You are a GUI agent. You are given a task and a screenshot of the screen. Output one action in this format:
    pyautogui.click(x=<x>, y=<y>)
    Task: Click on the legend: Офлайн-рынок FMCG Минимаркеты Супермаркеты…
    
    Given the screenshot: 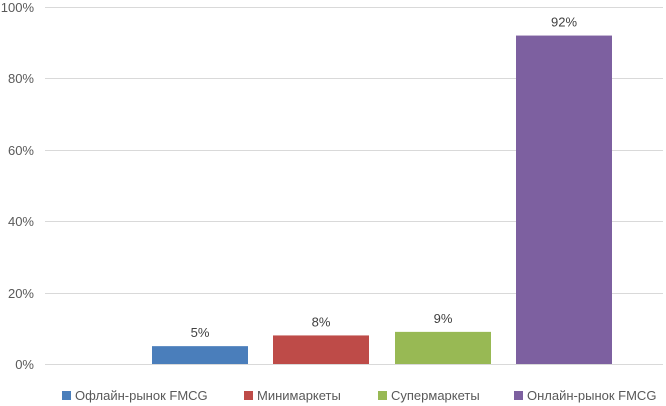 What is the action you would take?
    pyautogui.click(x=359, y=395)
    